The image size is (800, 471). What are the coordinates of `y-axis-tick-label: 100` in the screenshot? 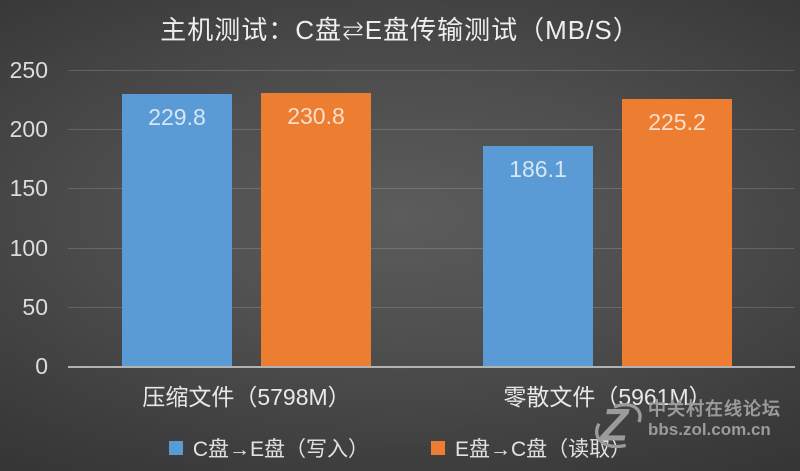 It's located at (28, 247).